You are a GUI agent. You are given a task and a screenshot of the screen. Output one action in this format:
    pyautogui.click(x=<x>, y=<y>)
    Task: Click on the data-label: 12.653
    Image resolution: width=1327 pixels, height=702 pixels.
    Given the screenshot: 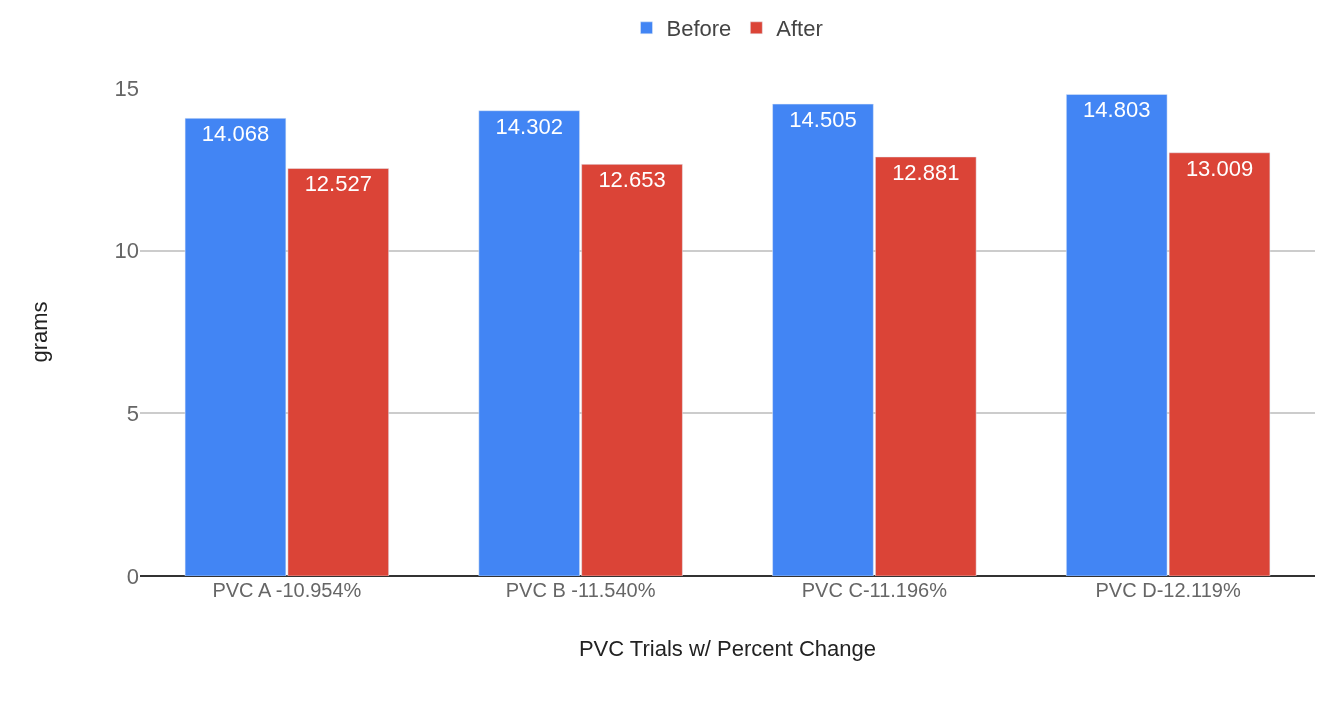 What is the action you would take?
    pyautogui.click(x=632, y=180)
    